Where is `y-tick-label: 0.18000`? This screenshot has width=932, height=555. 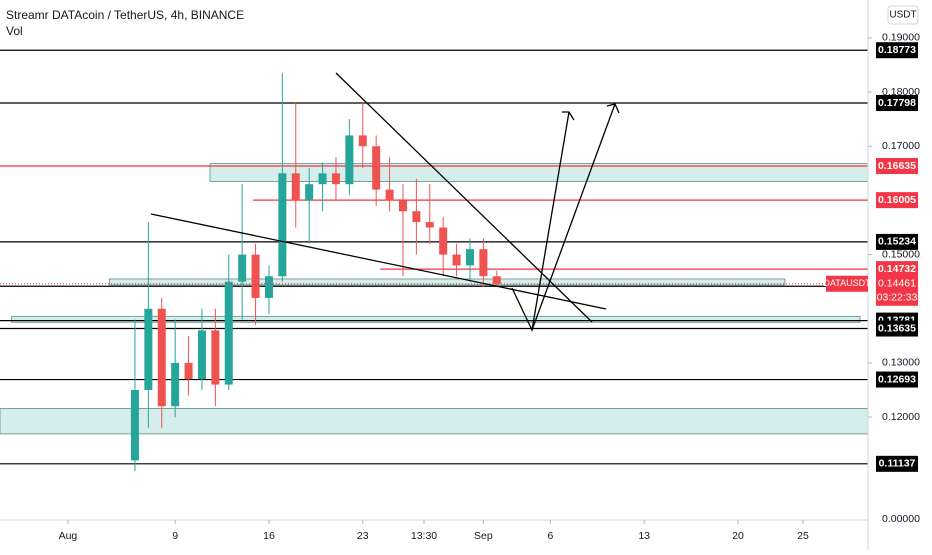
y-tick-label: 0.18000 is located at coordinates (901, 92).